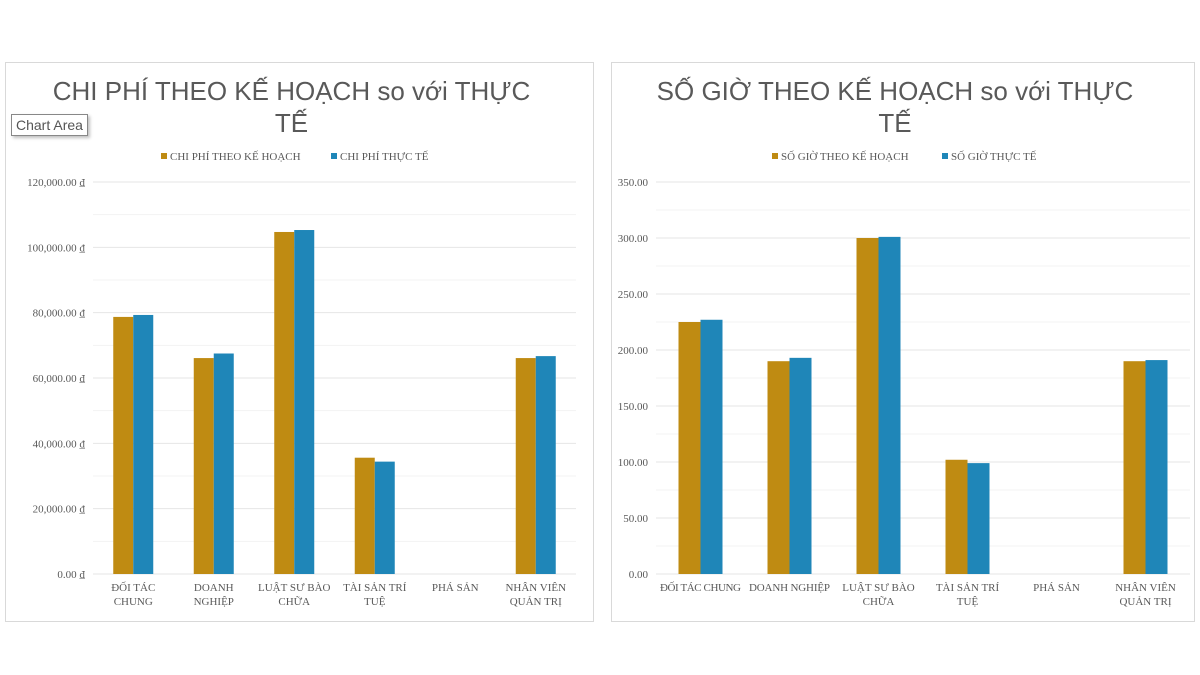 This screenshot has width=1200, height=675. Describe the element at coordinates (133, 602) in the screenshot. I see `x-tick-label: CHUNG` at that location.